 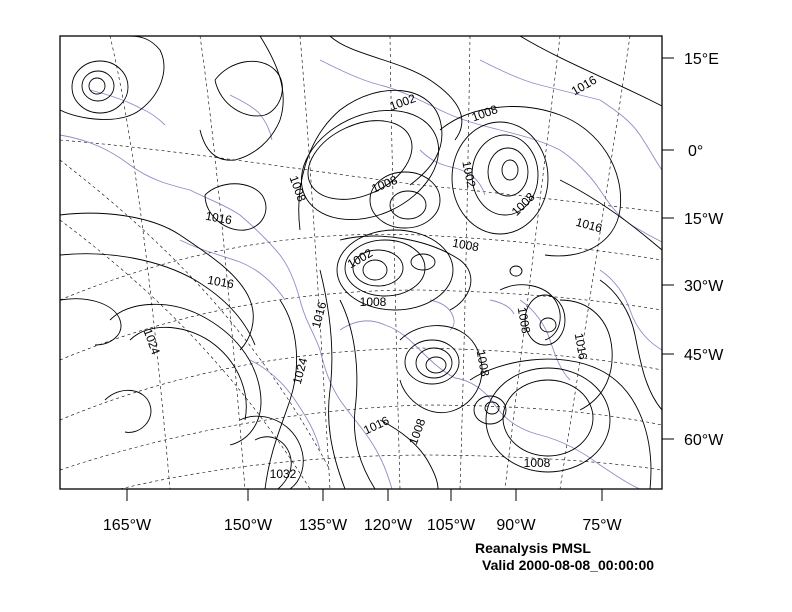 What do you see at coordinates (704, 440) in the screenshot?
I see `y-tick-label: 60°W` at bounding box center [704, 440].